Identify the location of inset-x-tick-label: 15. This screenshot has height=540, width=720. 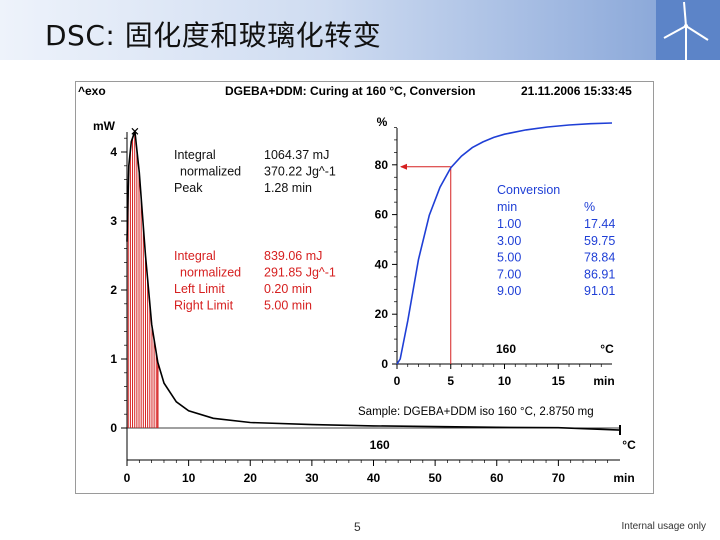
(559, 381).